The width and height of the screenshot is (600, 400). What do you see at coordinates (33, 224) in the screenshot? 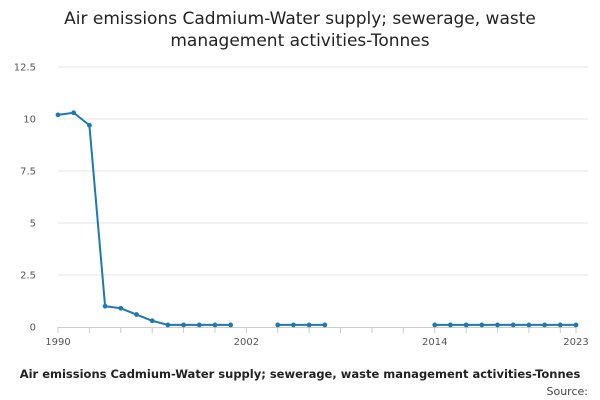
I see `y-tick-label: 5` at bounding box center [33, 224].